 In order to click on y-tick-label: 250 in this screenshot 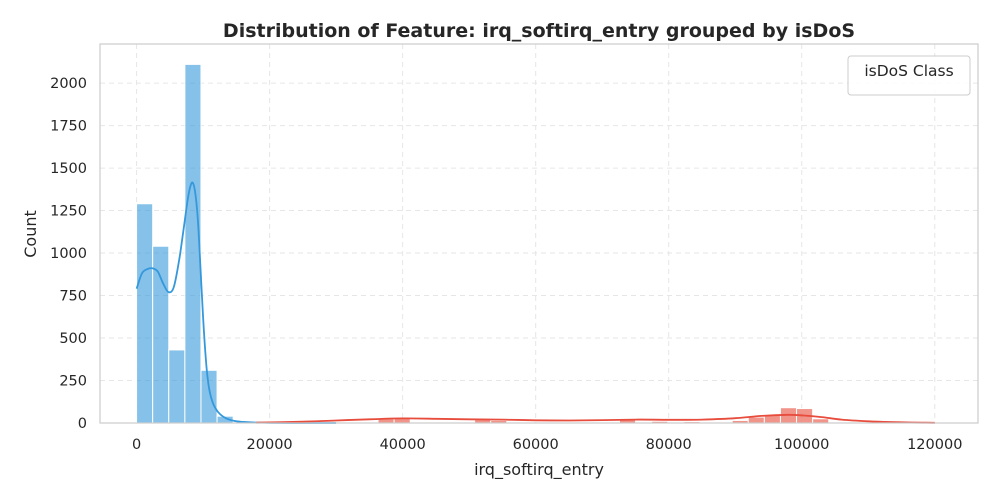, I will do `click(73, 382)`.